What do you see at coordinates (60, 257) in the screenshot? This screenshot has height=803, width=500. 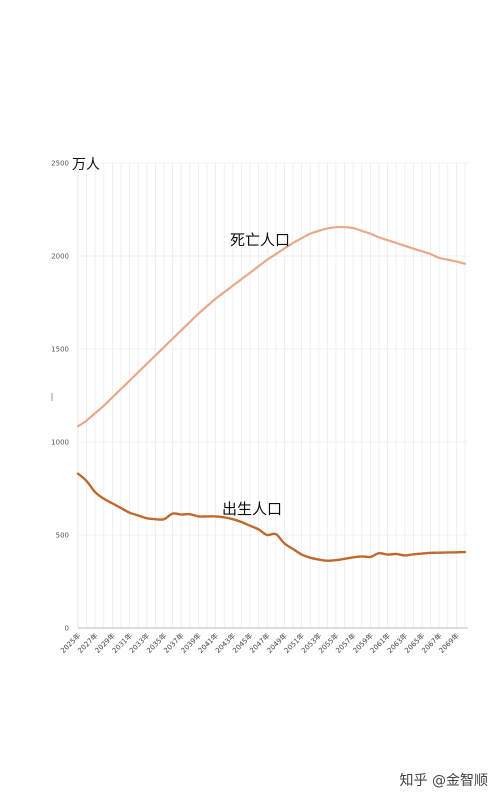 I see `y-tick-label: 2000` at bounding box center [60, 257].